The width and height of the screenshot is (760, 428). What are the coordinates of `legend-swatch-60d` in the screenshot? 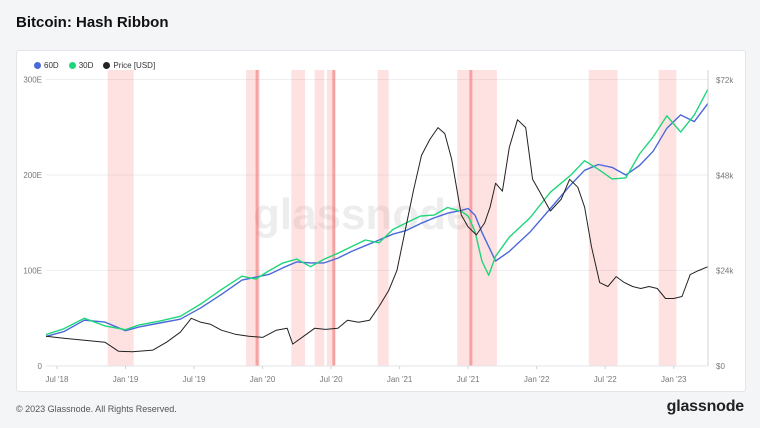 It's located at (37, 65).